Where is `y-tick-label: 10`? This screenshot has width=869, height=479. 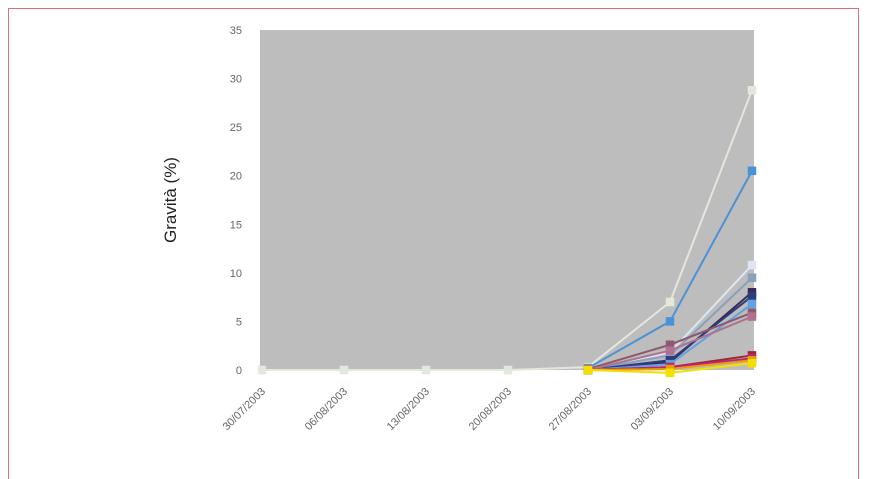 y-tick-label: 10 is located at coordinates (236, 274).